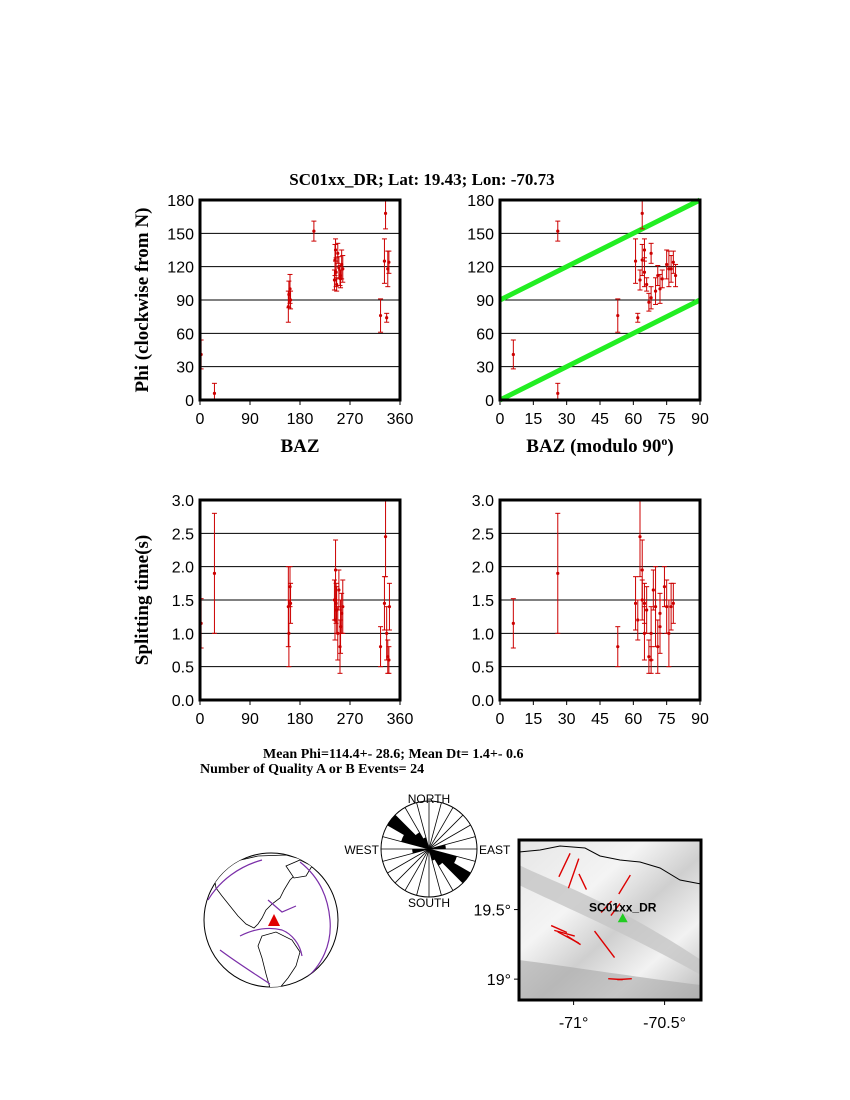 The height and width of the screenshot is (1100, 850). I want to click on lon-tick-label: -71°, so click(574, 1023).